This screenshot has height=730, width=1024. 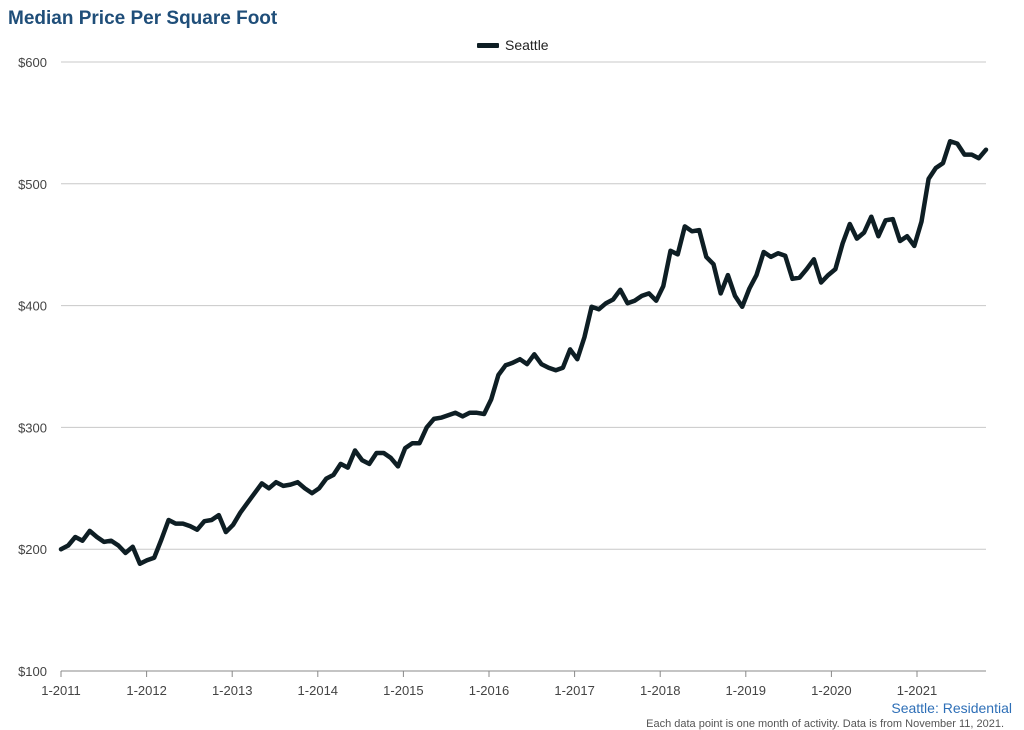 What do you see at coordinates (831, 690) in the screenshot?
I see `x-tick-label: 1-2020` at bounding box center [831, 690].